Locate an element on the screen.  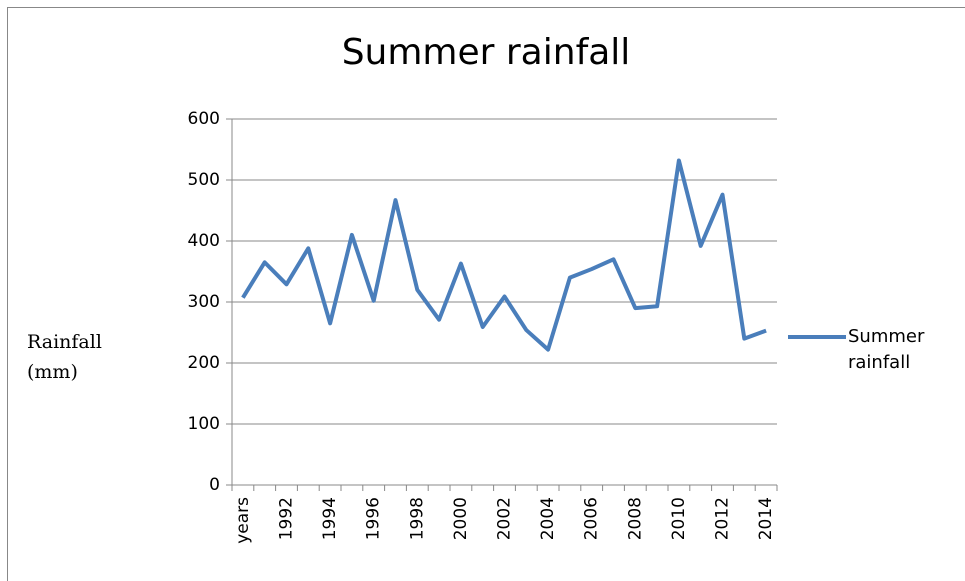
y-tick-label: 300 is located at coordinates (204, 302).